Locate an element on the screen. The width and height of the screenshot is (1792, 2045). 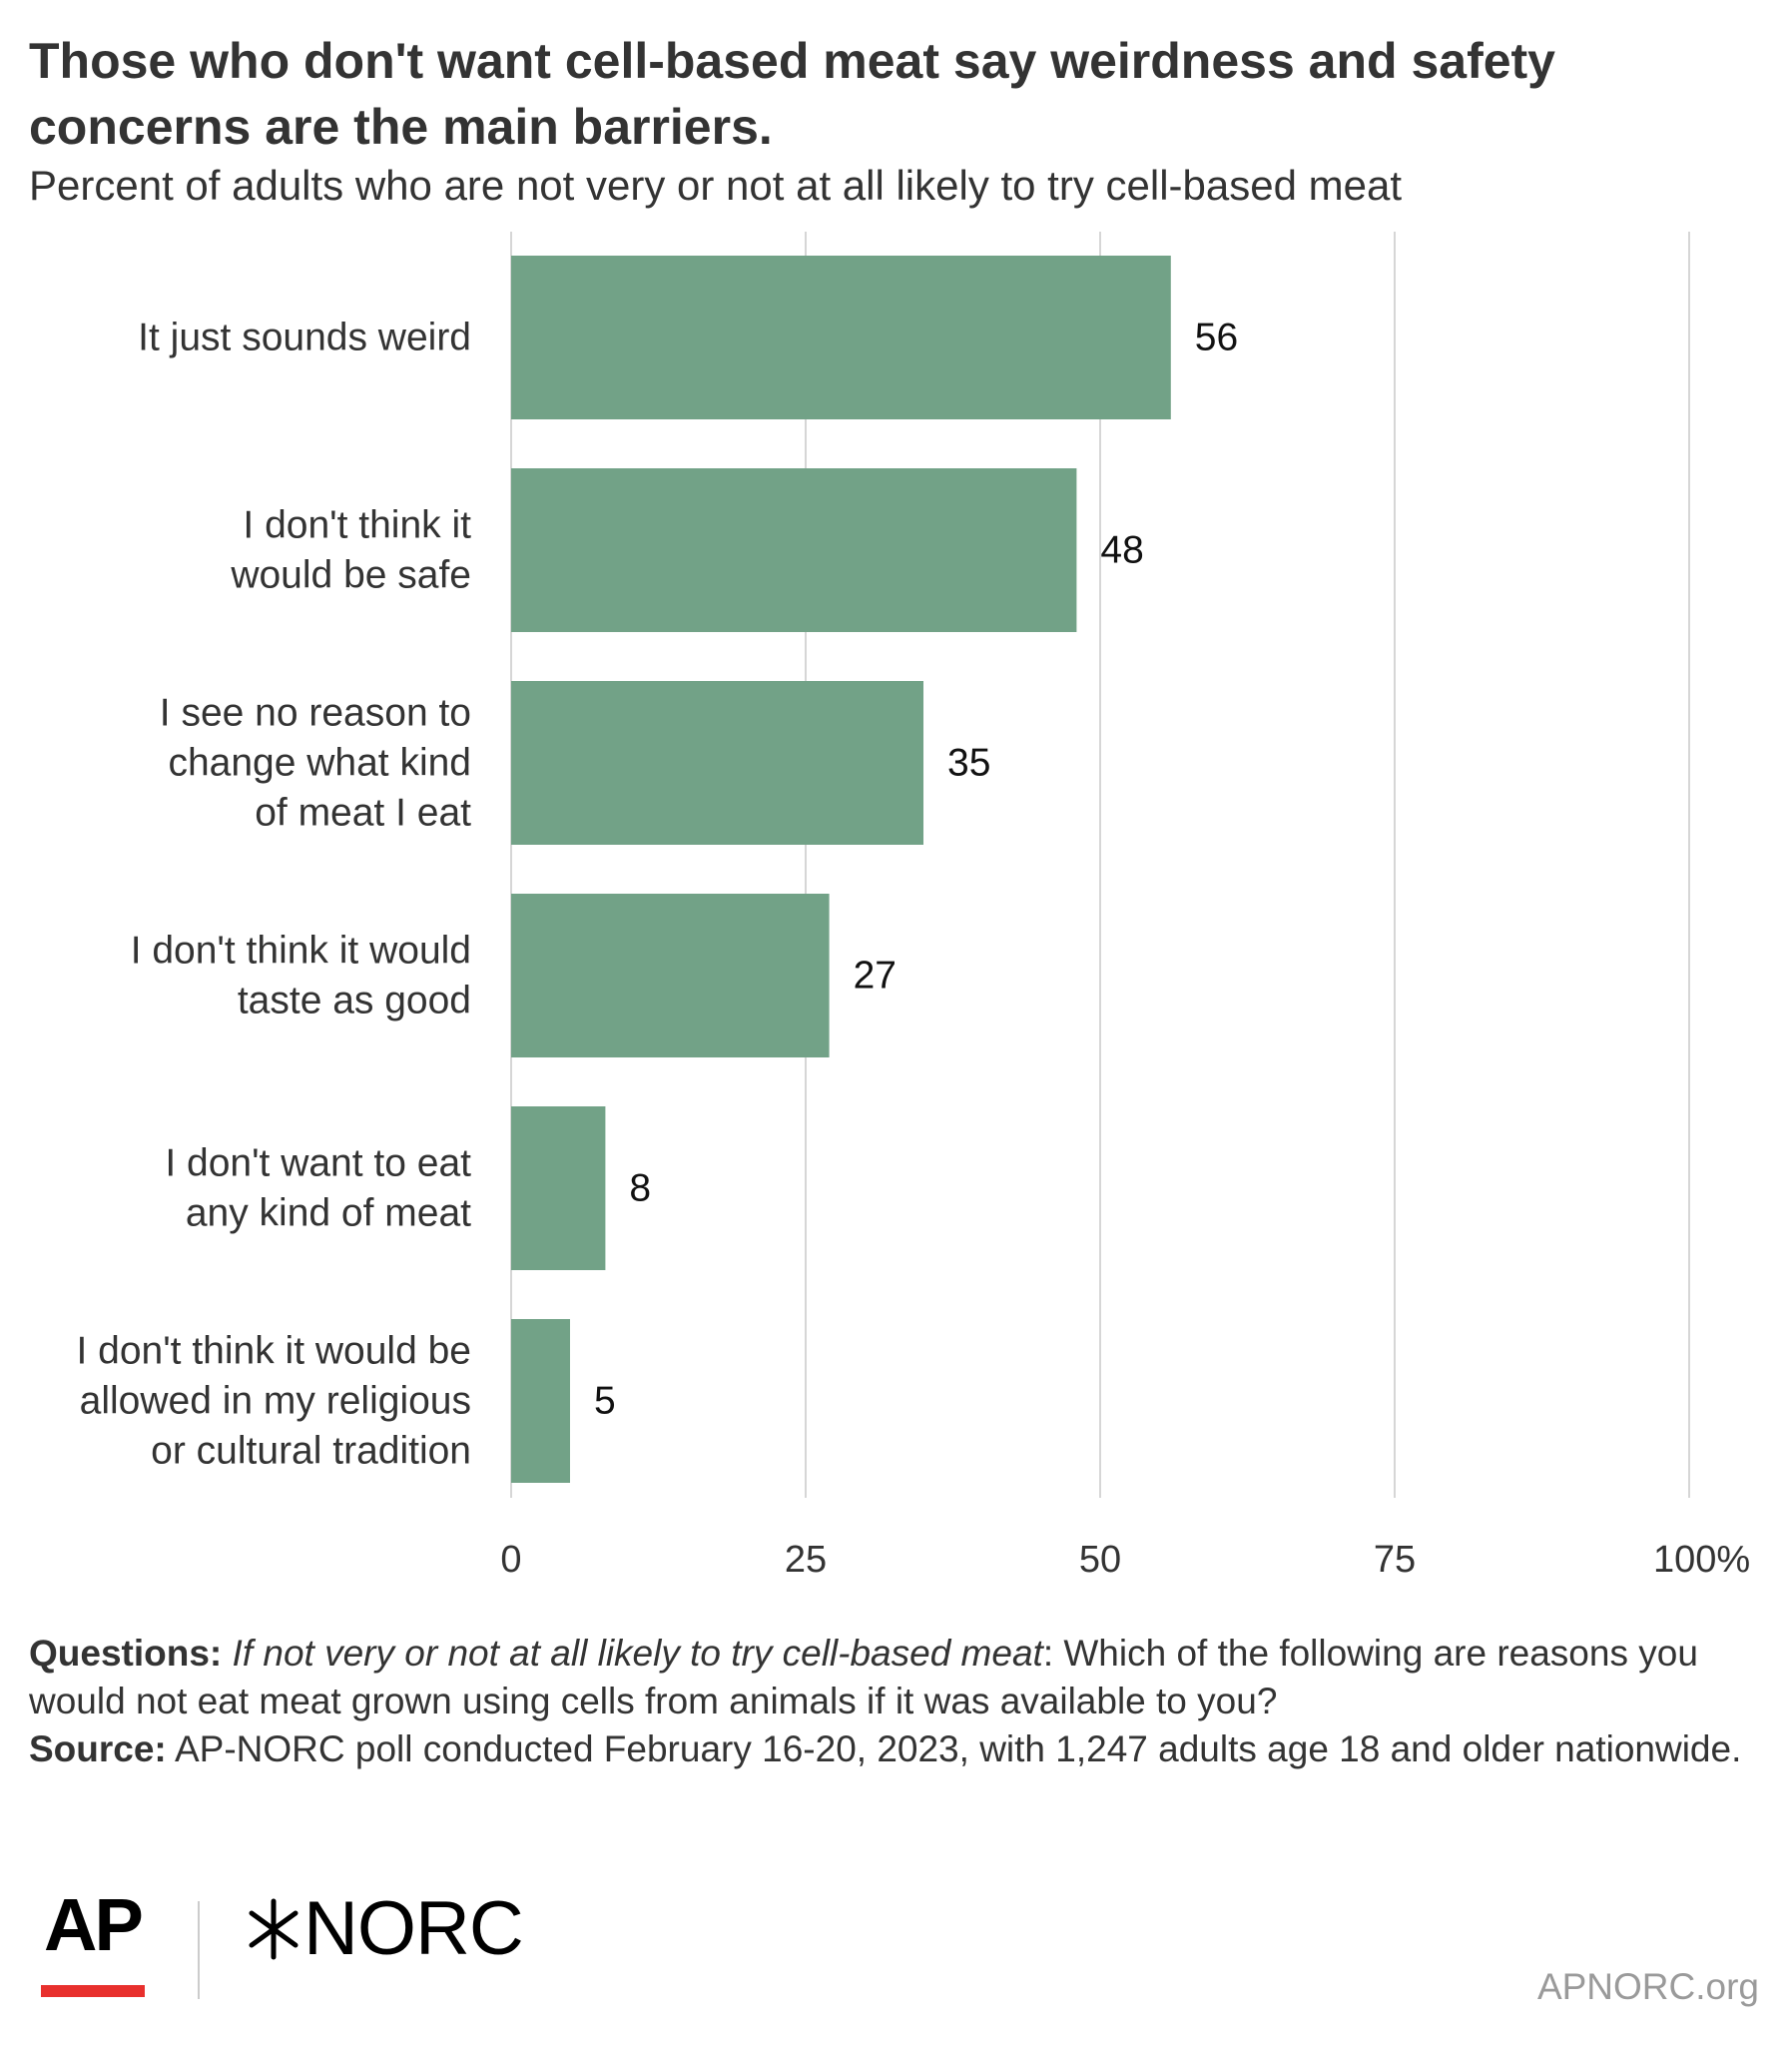
norc-logo: NORC is located at coordinates (385, 1928).